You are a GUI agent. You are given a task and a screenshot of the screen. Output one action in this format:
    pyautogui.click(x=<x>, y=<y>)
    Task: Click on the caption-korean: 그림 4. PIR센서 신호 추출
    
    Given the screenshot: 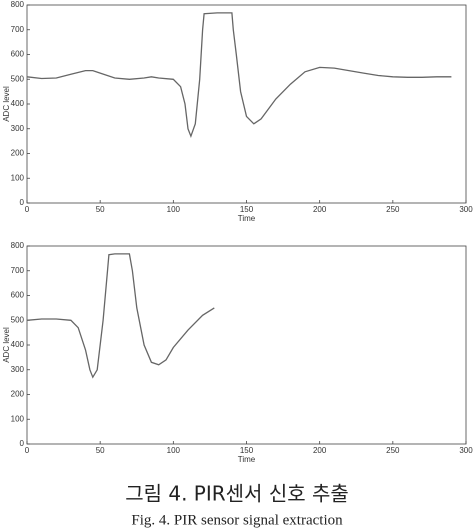 What is the action you would take?
    pyautogui.click(x=237, y=494)
    